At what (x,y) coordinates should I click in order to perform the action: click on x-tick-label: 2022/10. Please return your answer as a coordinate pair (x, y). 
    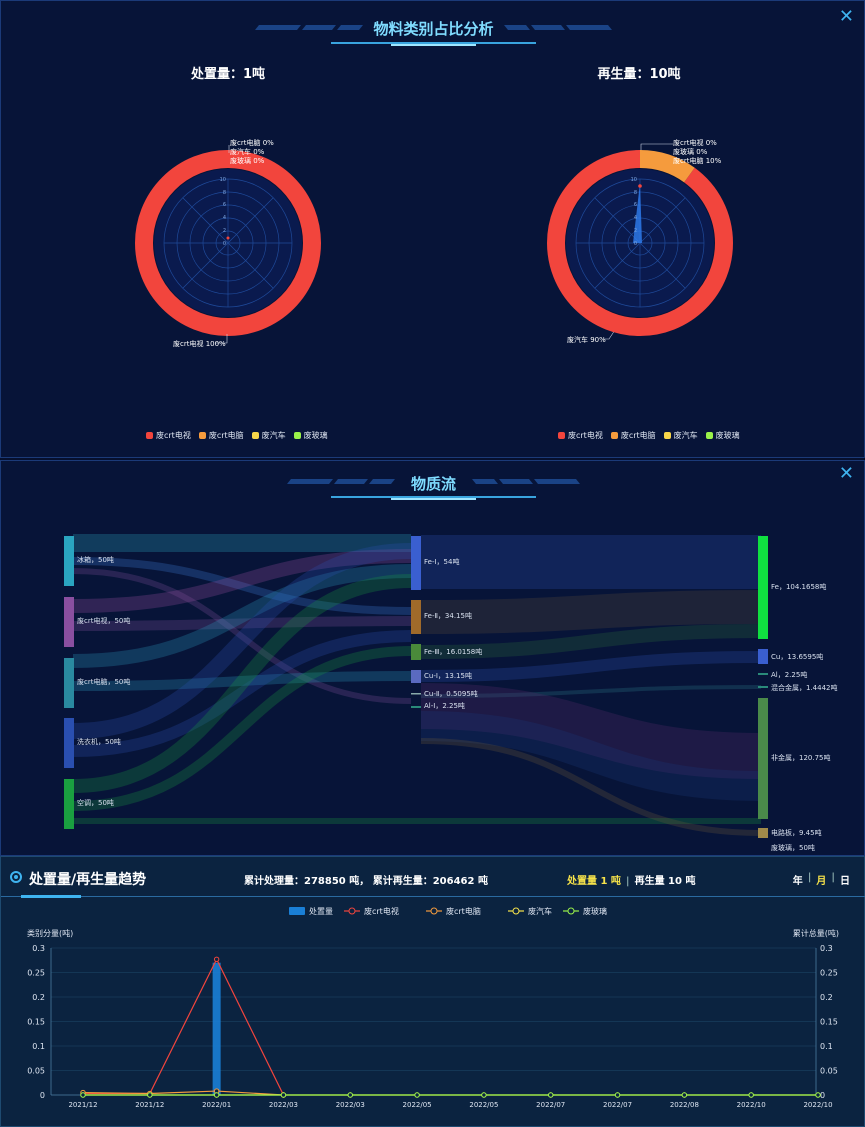
    Looking at the image, I should click on (751, 1105).